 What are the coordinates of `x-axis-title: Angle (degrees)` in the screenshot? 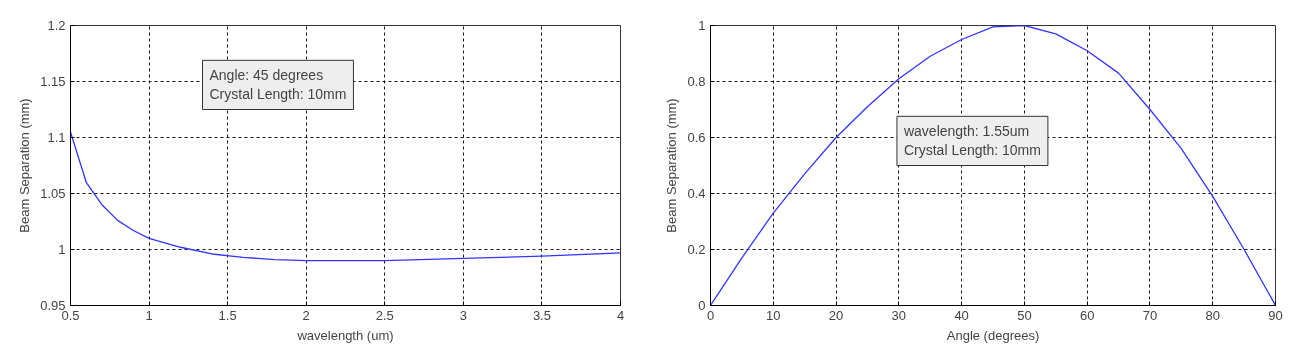 It's located at (993, 335).